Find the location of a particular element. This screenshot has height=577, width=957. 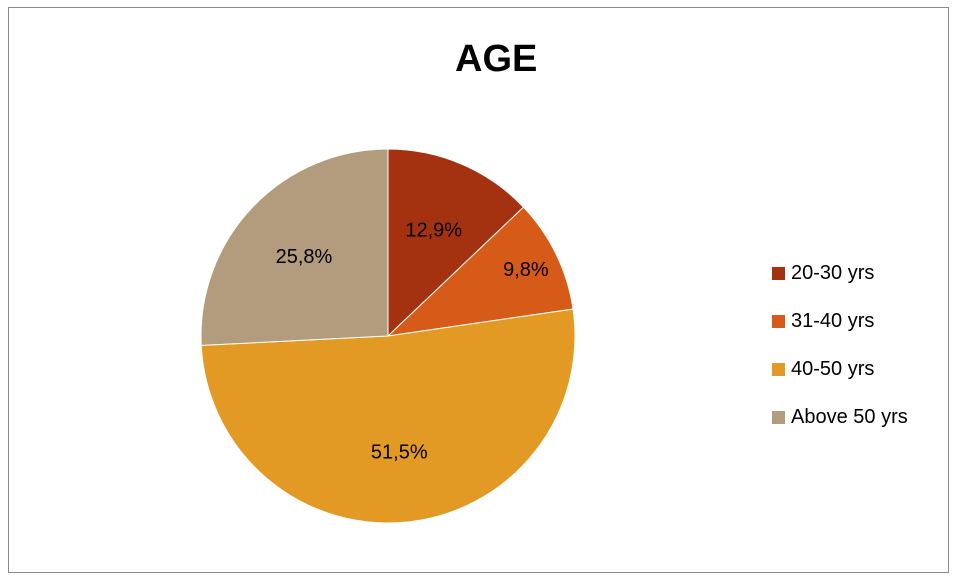

chart-title: AGE is located at coordinates (496, 59).